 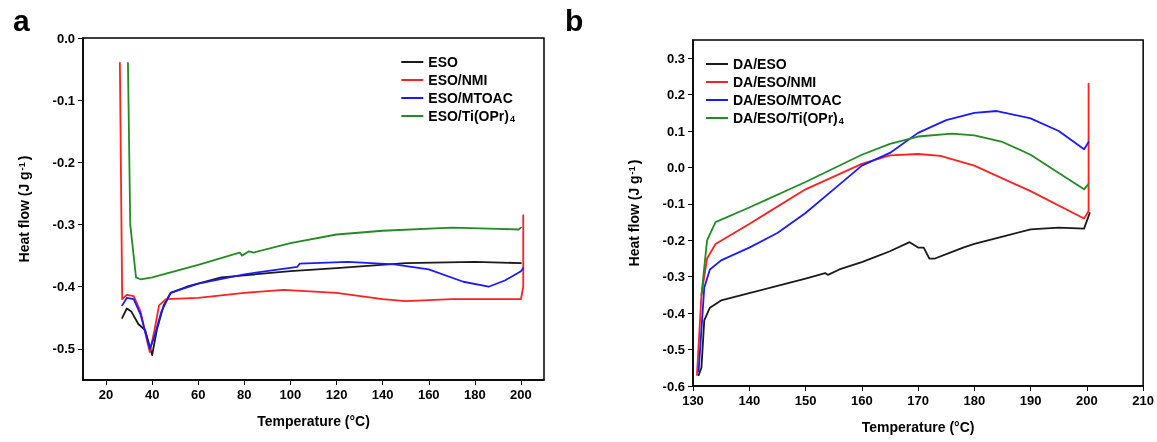 What do you see at coordinates (472, 116) in the screenshot?
I see `legend-label: ESO/Ti(OPr)4` at bounding box center [472, 116].